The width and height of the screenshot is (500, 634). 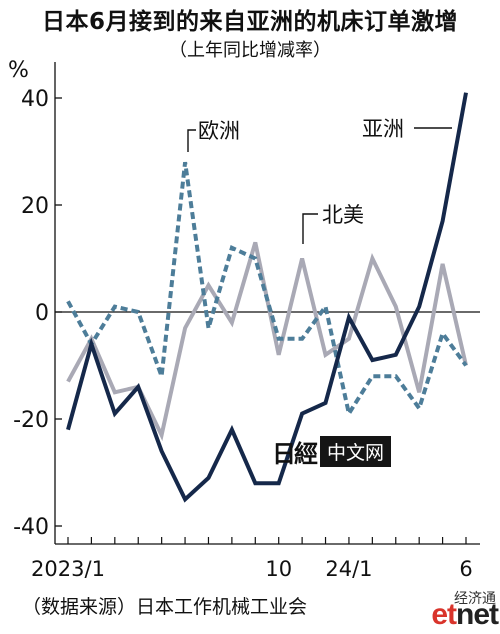 What do you see at coordinates (249, 22) in the screenshot?
I see `chart-title: 日本6月接到的来自亚洲的机床订单激增` at bounding box center [249, 22].